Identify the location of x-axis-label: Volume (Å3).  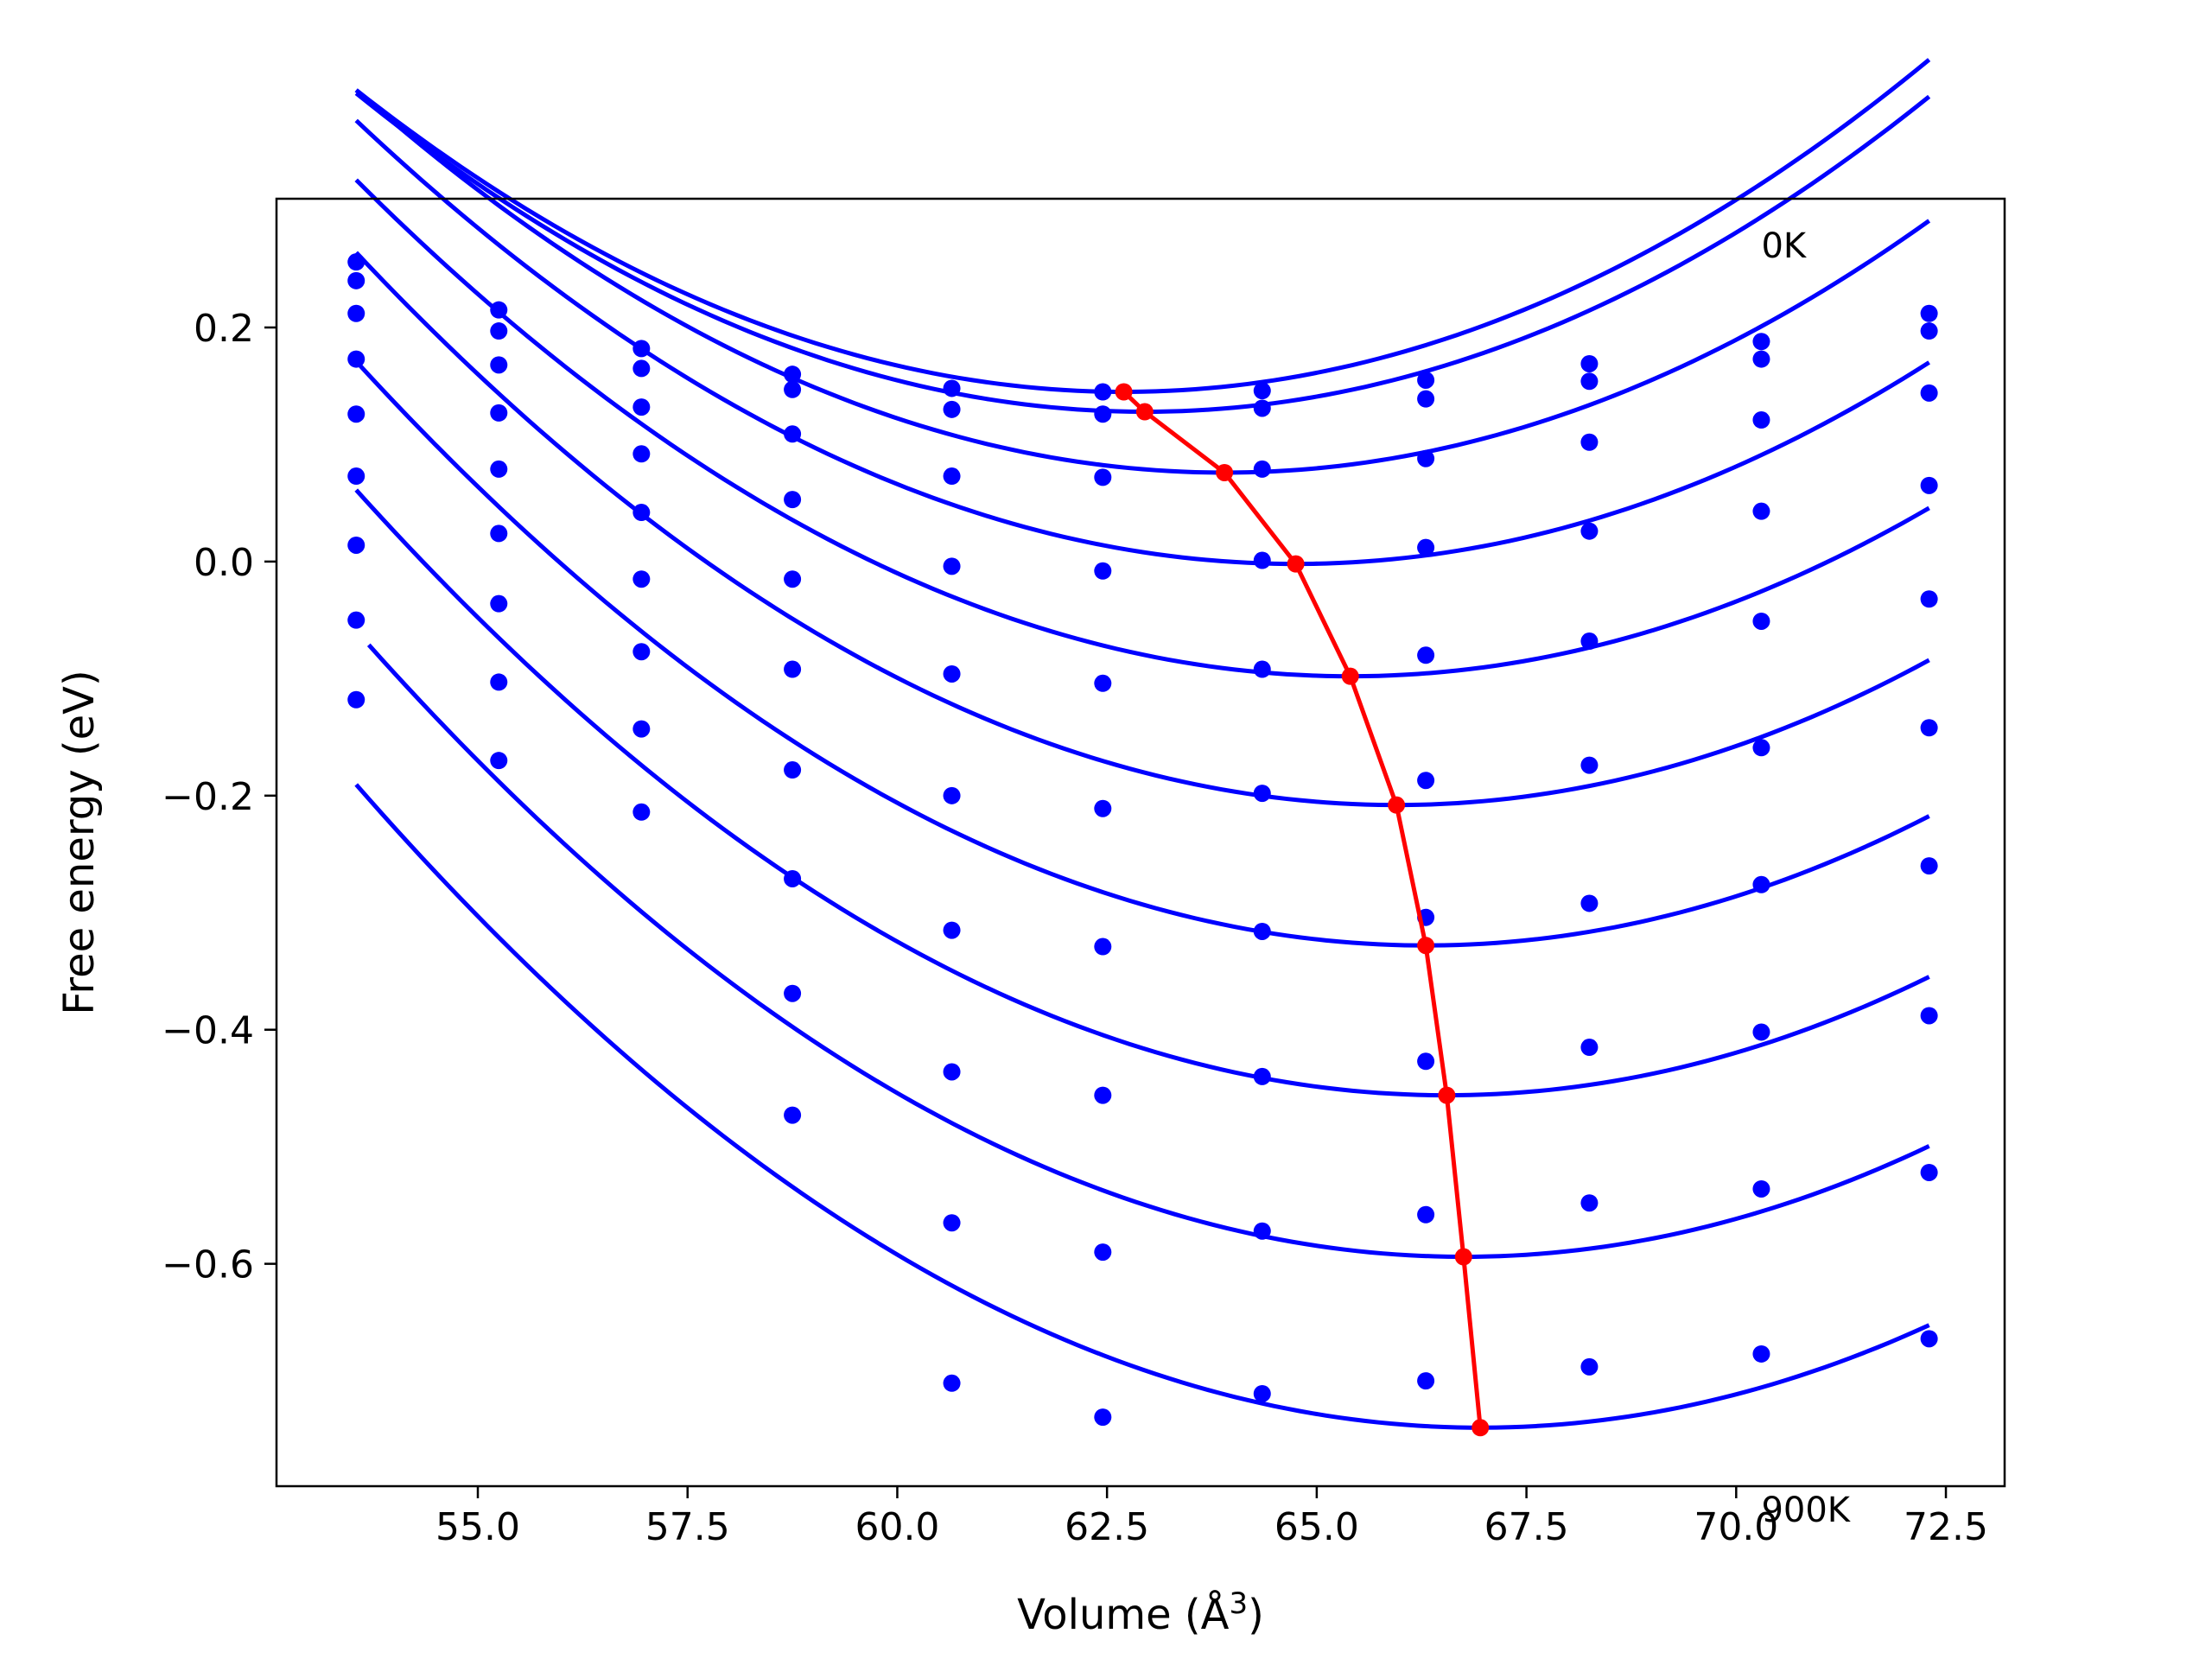
(1140, 1612).